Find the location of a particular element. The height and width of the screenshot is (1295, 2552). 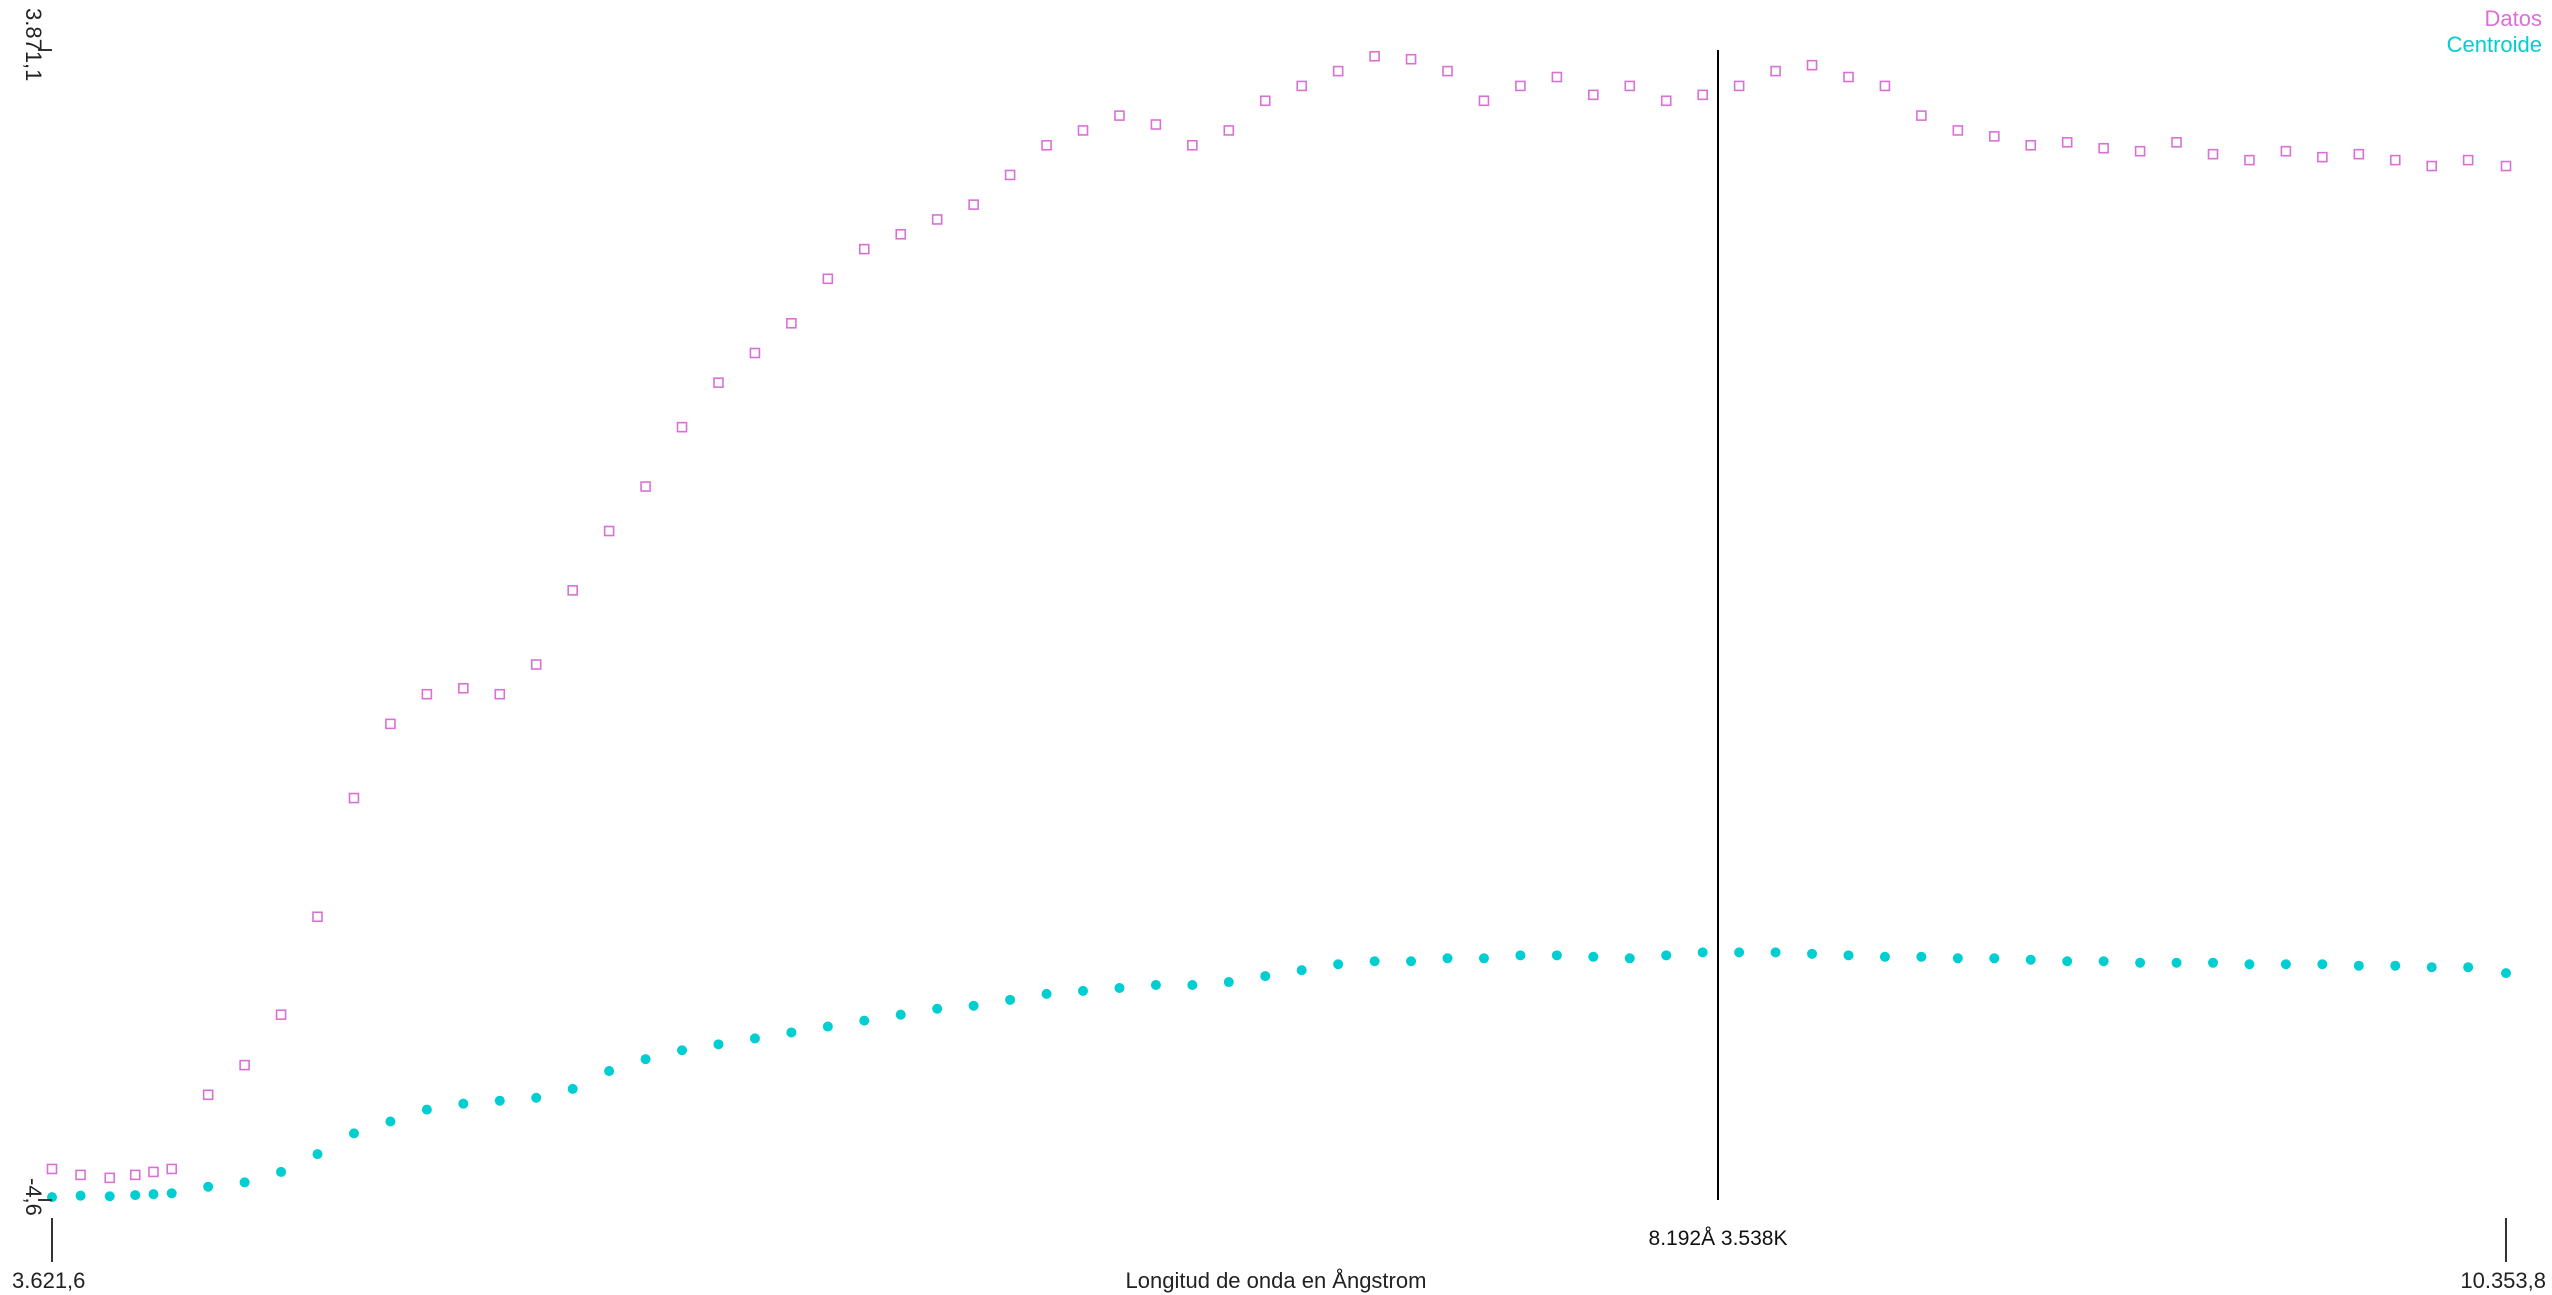

x-tick-max: 10.353,8 is located at coordinates (2503, 1280).